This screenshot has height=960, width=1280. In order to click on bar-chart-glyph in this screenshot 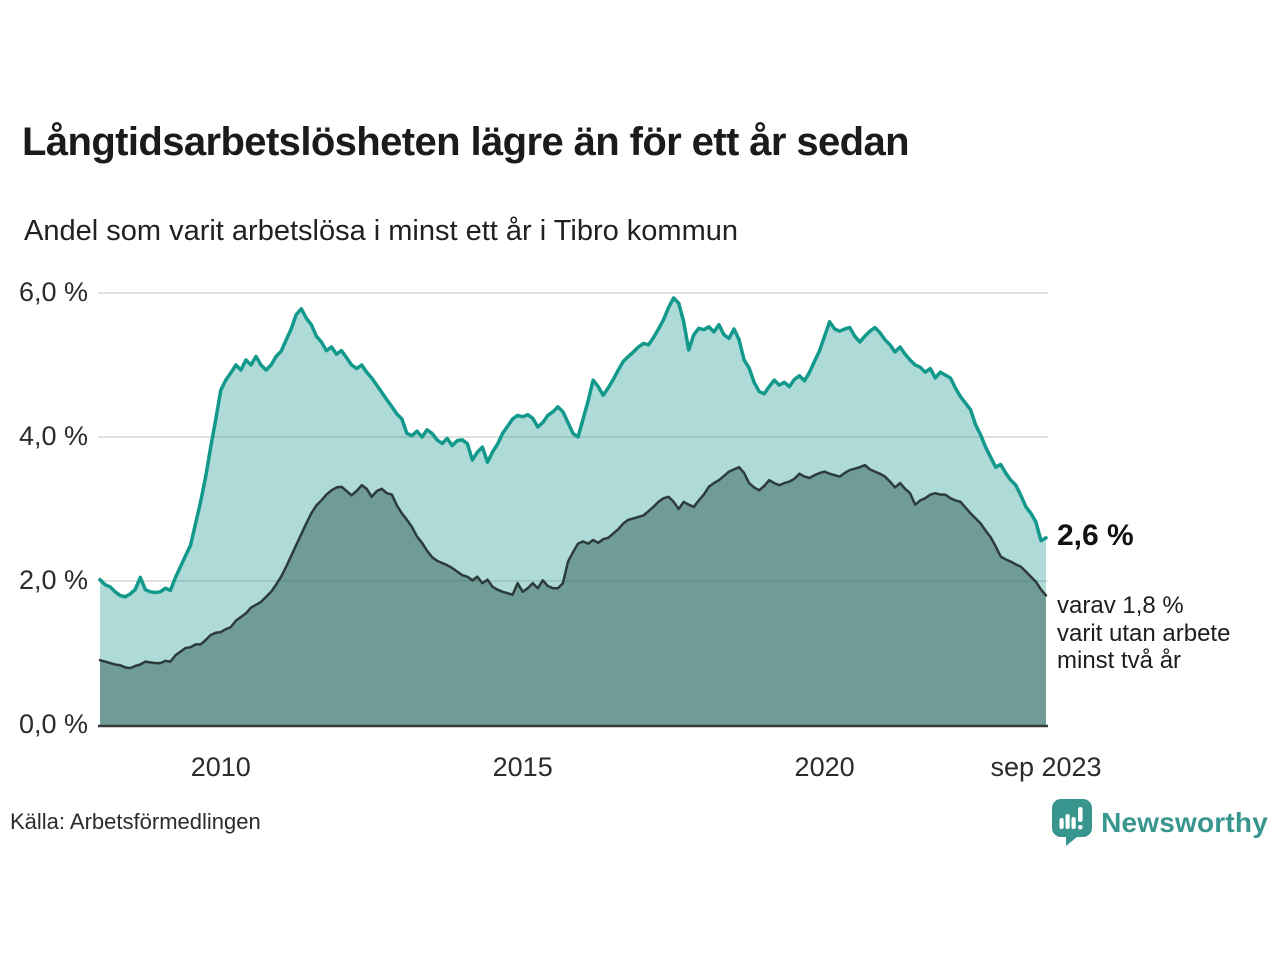, I will do `click(1071, 818)`.